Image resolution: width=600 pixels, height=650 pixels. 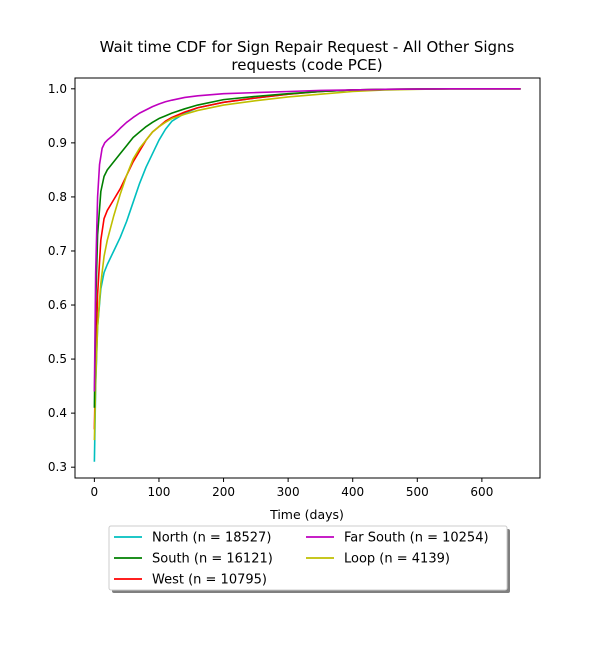 What do you see at coordinates (211, 538) in the screenshot?
I see `legend-label-0: North (n = 18527)` at bounding box center [211, 538].